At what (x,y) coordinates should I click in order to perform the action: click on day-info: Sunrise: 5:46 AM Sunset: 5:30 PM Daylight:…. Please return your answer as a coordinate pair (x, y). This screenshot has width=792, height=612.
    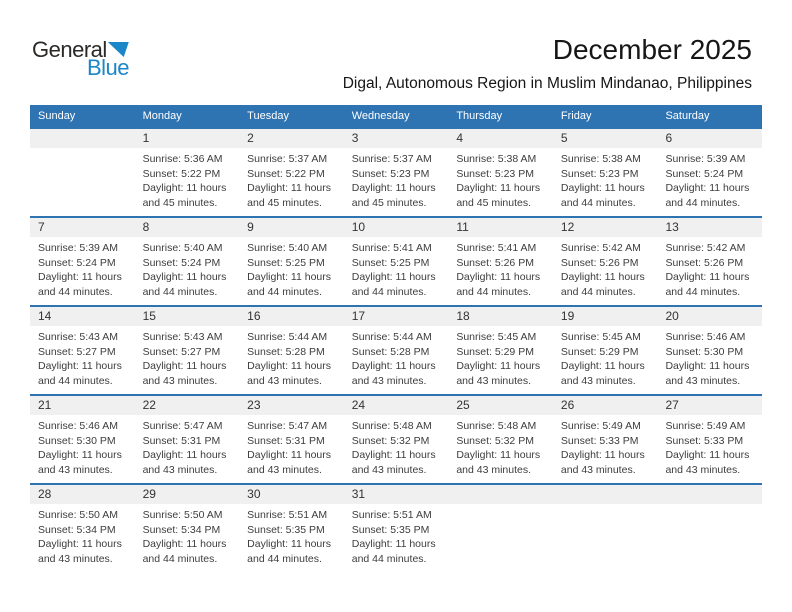
    Looking at the image, I should click on (709, 357).